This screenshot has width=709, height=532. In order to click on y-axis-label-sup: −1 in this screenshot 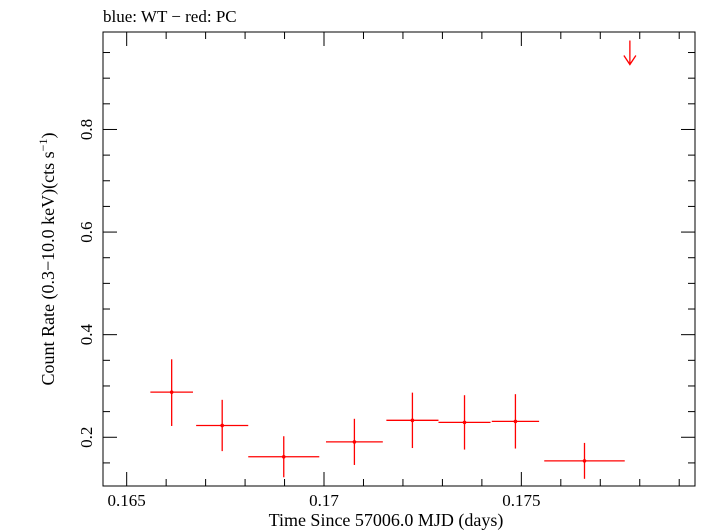, I will do `click(43, 145)`.